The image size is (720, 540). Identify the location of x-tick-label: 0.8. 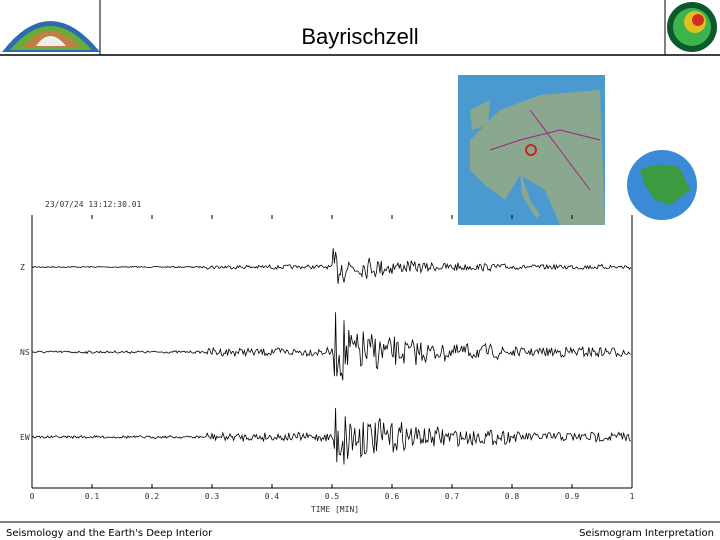
(512, 496).